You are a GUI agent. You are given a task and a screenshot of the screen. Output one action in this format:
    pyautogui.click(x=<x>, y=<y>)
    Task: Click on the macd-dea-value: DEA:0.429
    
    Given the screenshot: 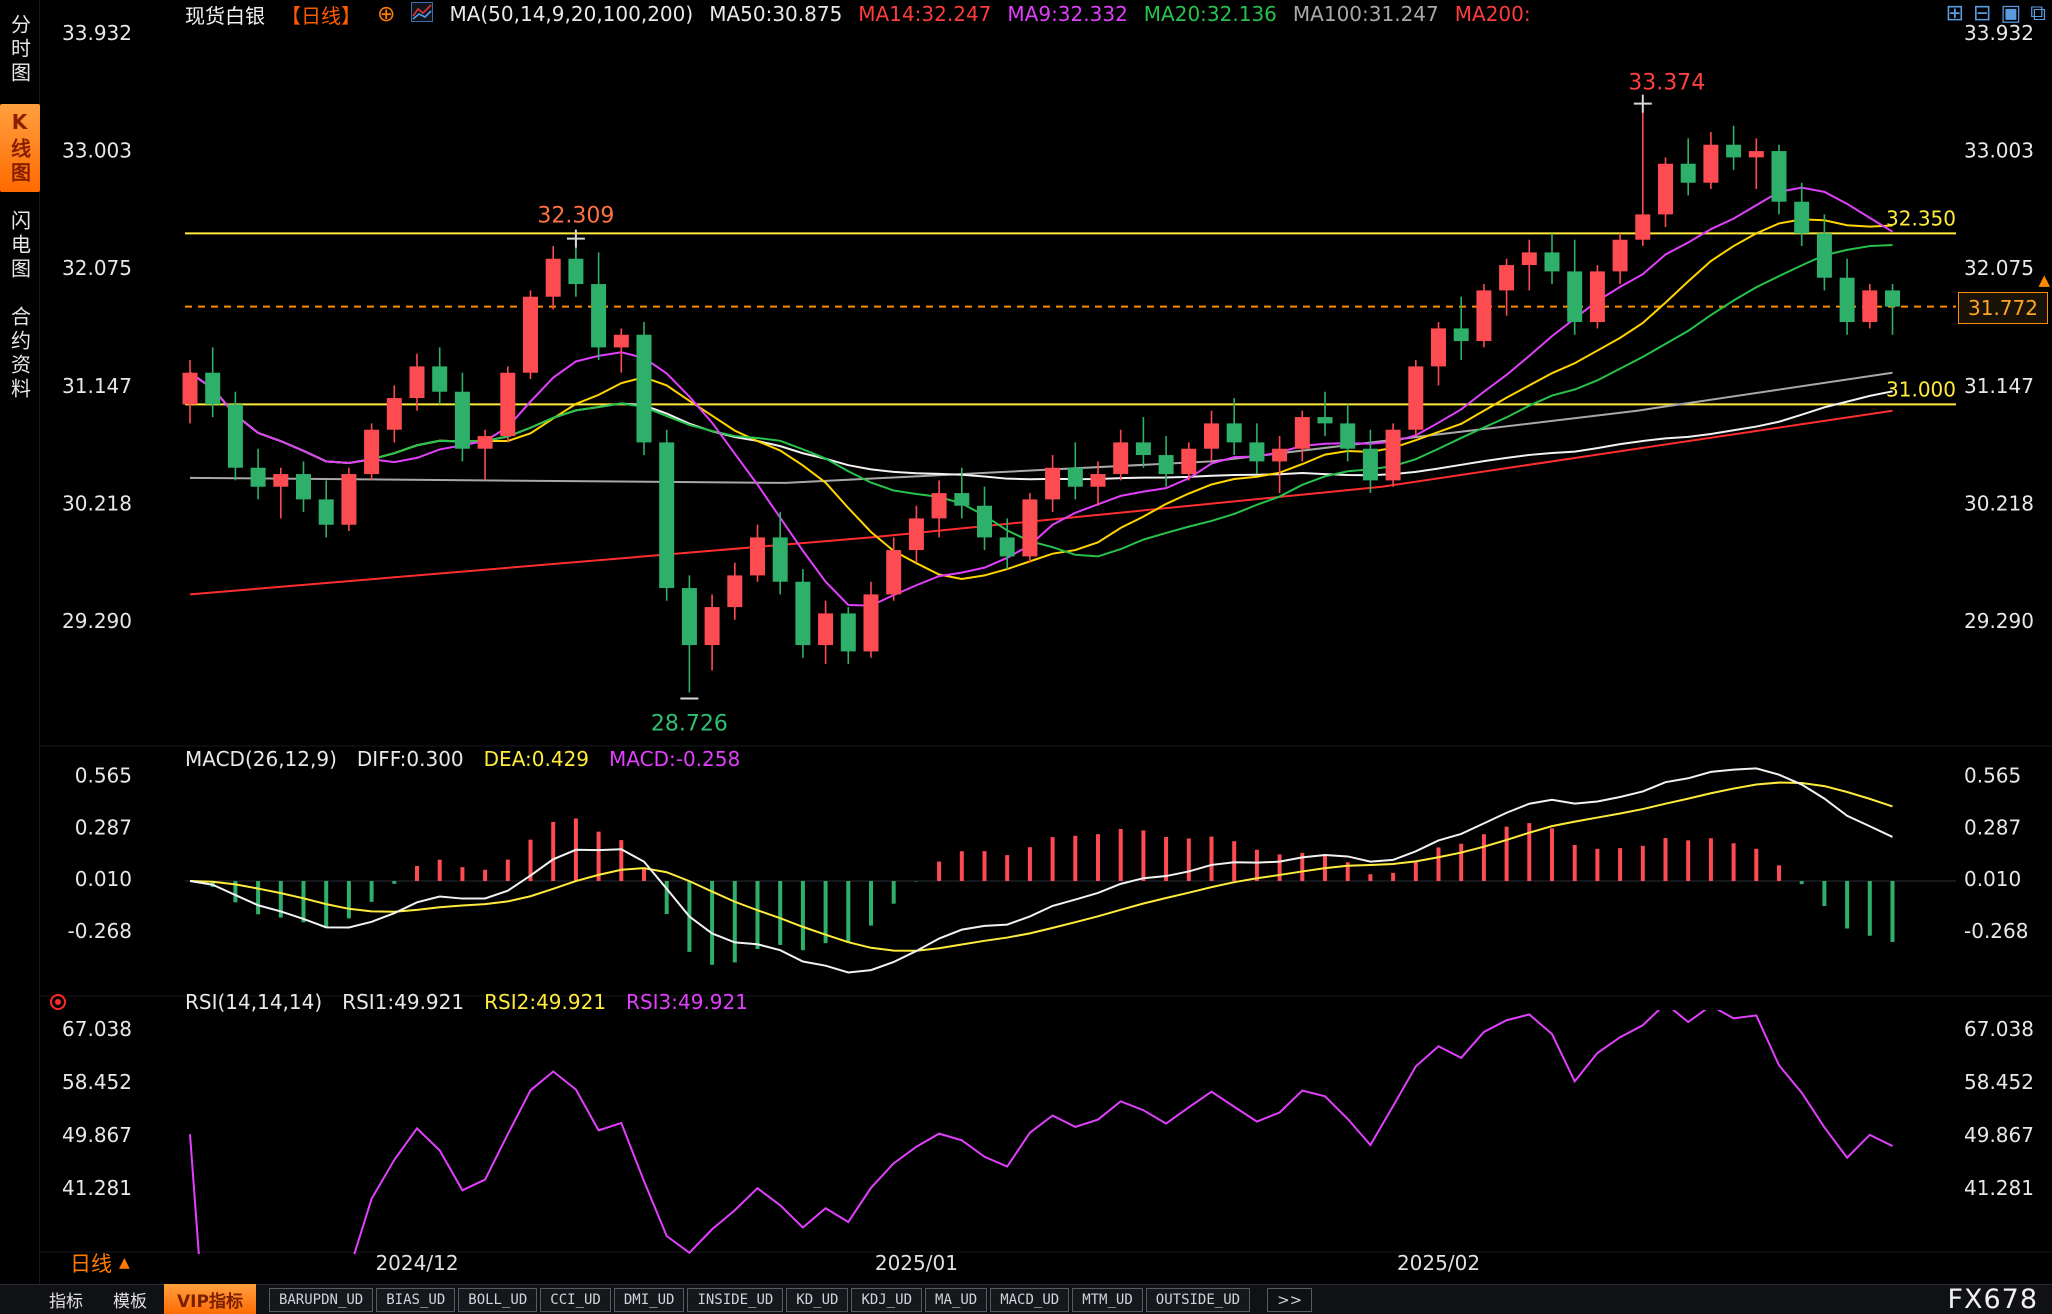 What is the action you would take?
    pyautogui.click(x=536, y=759)
    